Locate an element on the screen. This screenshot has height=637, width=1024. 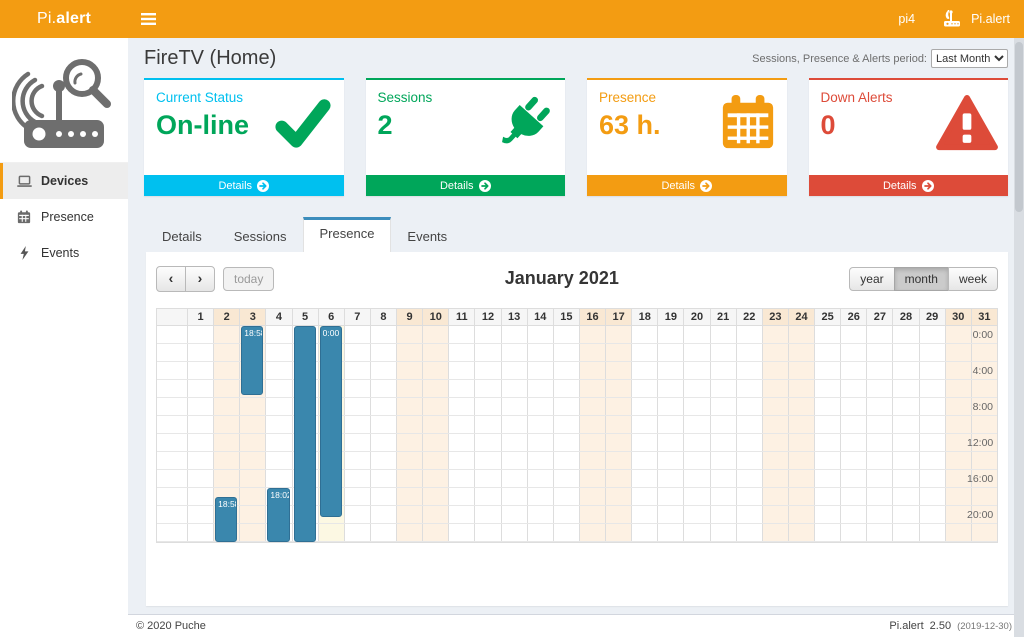
sidebar-item-label: Devices is located at coordinates (65, 181).